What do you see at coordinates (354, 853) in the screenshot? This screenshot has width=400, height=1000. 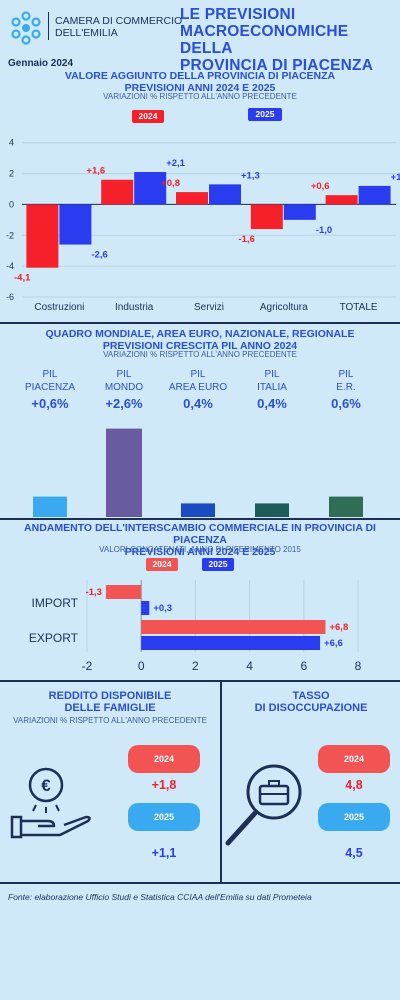 I see `unemployment-2025-value: 4,5` at bounding box center [354, 853].